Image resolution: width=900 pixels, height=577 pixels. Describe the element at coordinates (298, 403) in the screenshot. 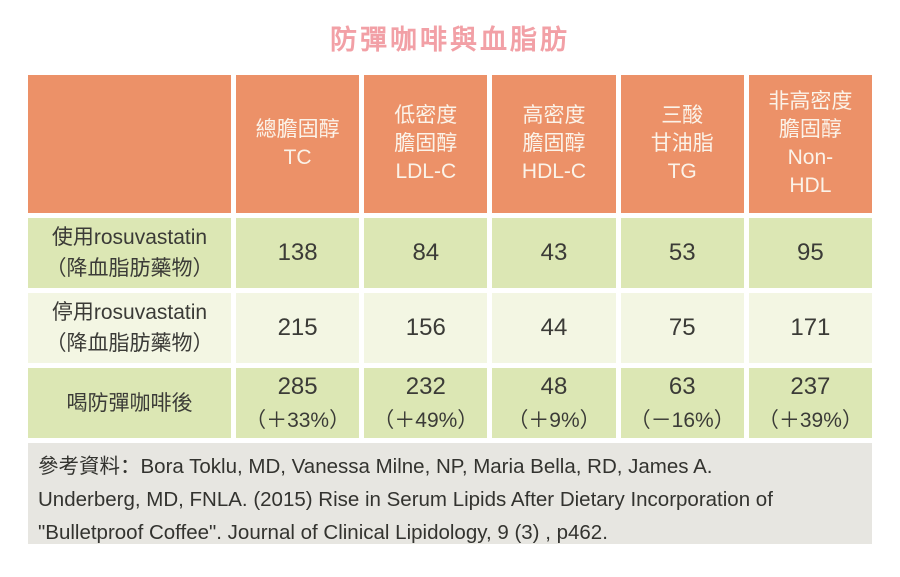

I see `cell-coffee-tc: 285 （＋33%）` at that location.